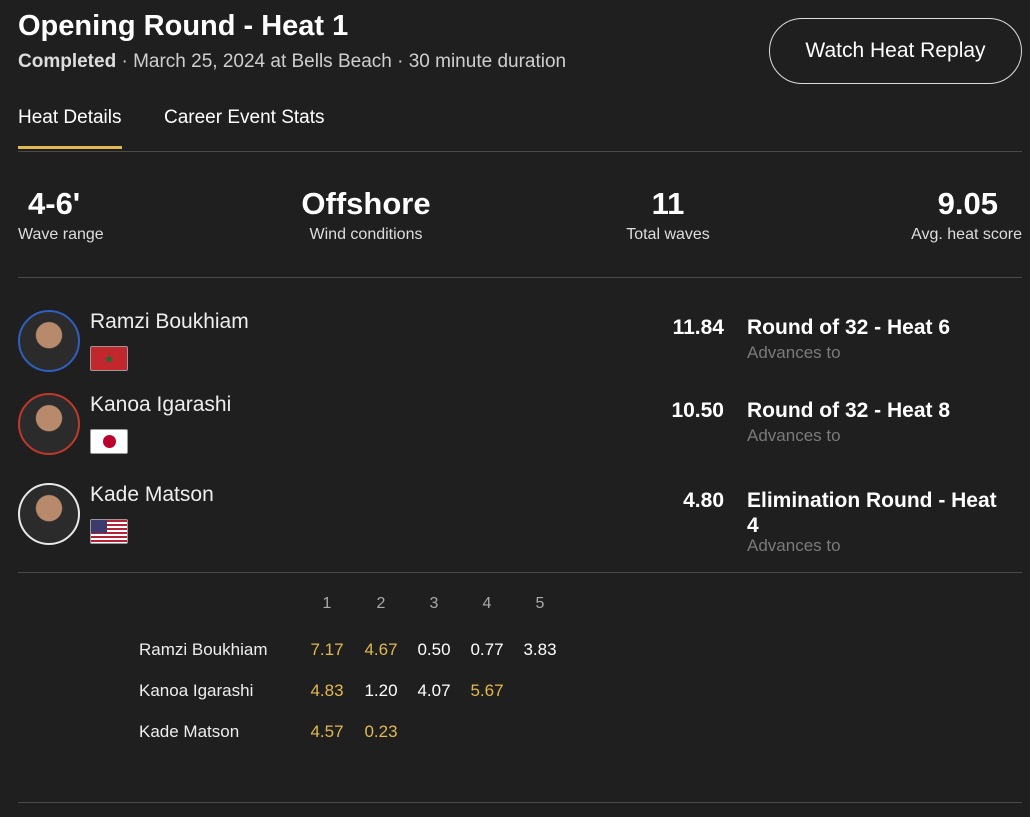 Image resolution: width=1030 pixels, height=817 pixels. What do you see at coordinates (849, 410) in the screenshot?
I see `next-heat: Round of 32 - Heat 8` at bounding box center [849, 410].